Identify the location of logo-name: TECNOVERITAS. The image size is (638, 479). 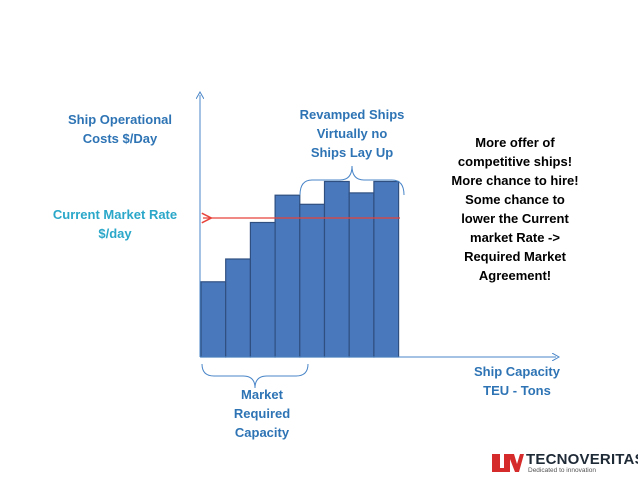
(582, 459).